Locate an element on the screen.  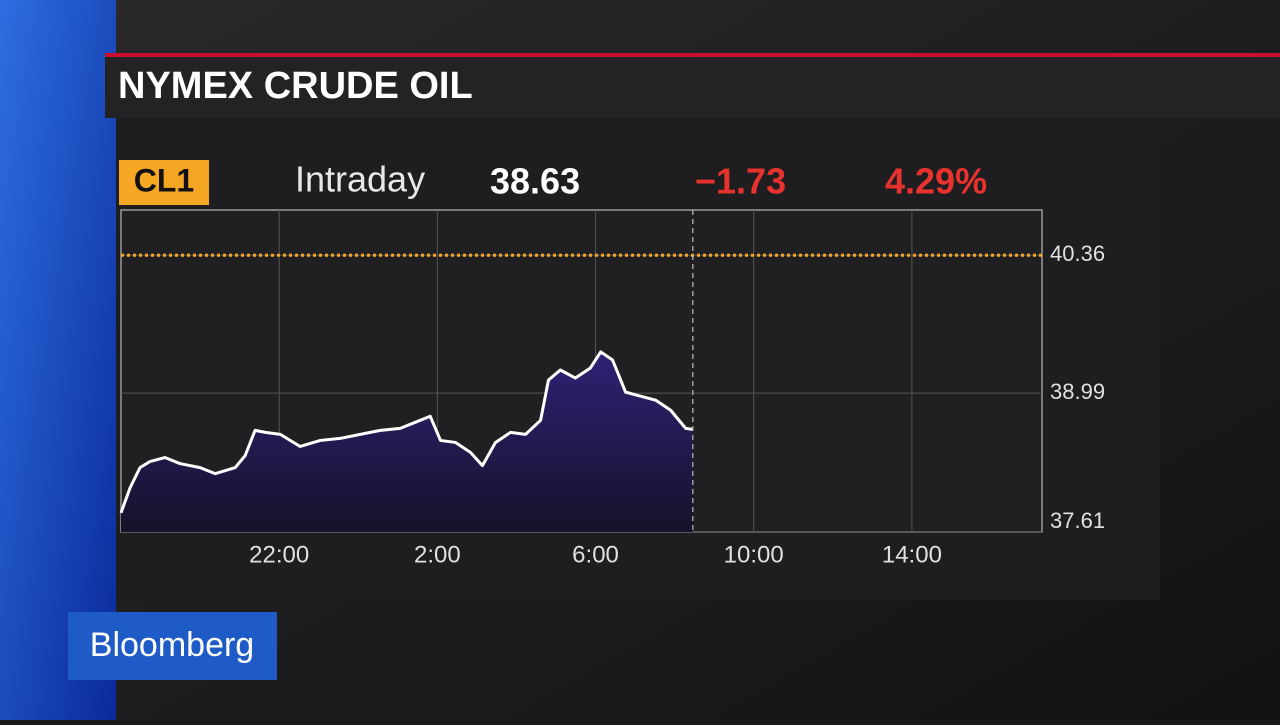
area-fill is located at coordinates (407, 441).